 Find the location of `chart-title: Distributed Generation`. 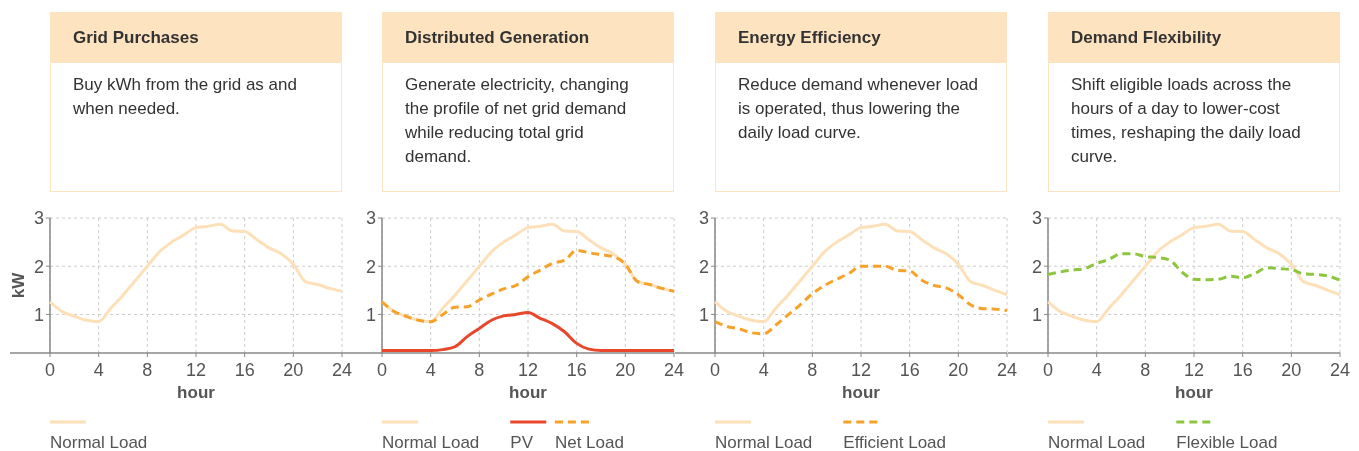

chart-title: Distributed Generation is located at coordinates (528, 38).